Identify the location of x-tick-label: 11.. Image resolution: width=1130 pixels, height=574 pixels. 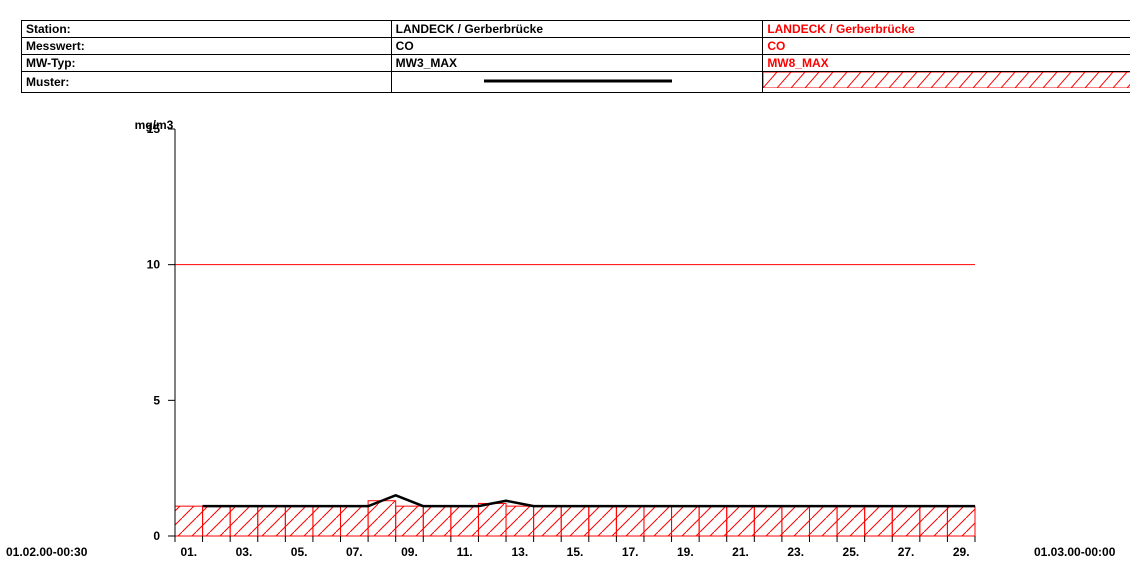
(465, 552).